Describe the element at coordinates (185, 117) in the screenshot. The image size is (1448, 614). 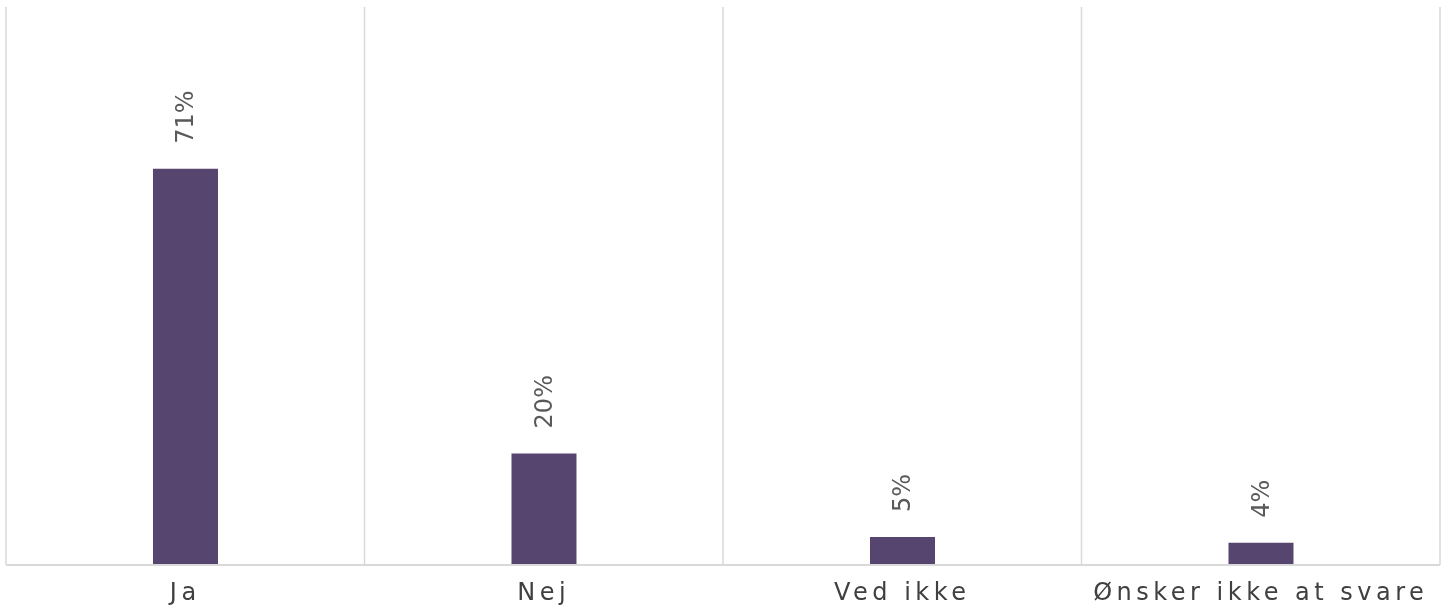
I see `data-label: 71%` at that location.